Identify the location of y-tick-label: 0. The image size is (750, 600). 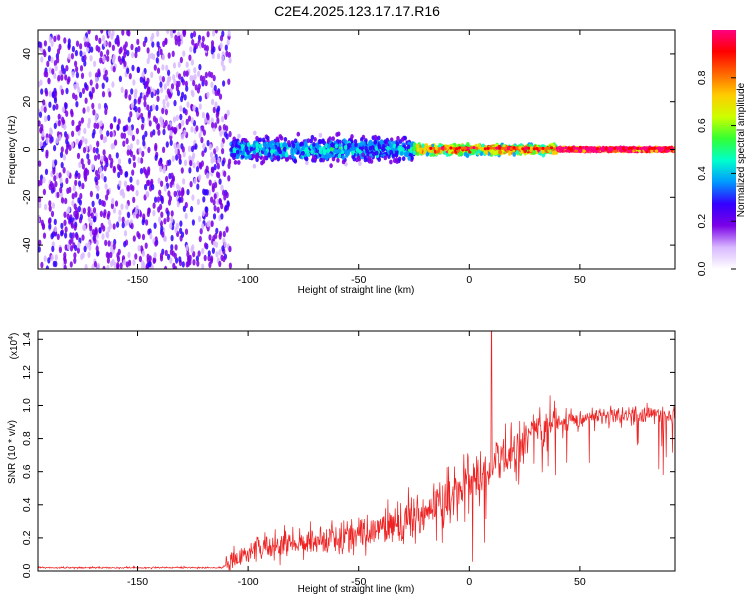
(27, 149).